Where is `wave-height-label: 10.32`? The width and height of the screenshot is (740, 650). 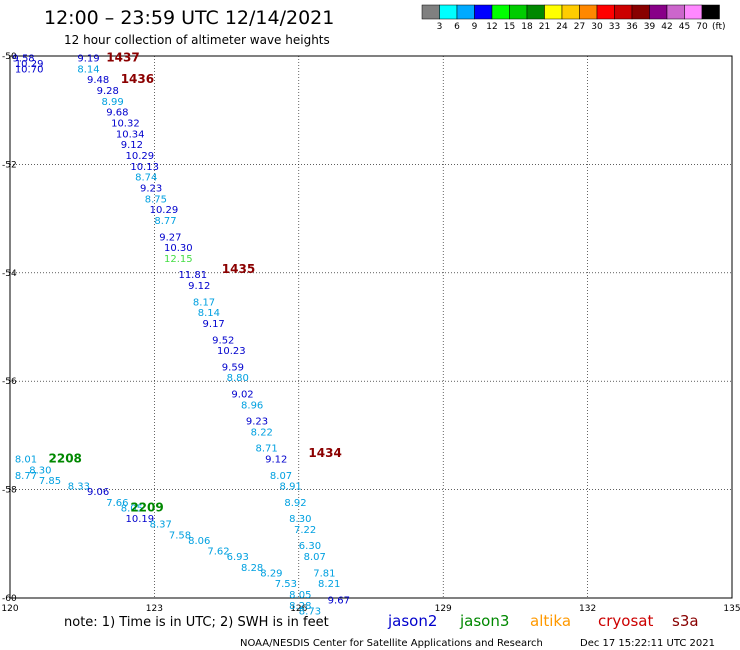
wave-height-label: 10.32 is located at coordinates (125, 123).